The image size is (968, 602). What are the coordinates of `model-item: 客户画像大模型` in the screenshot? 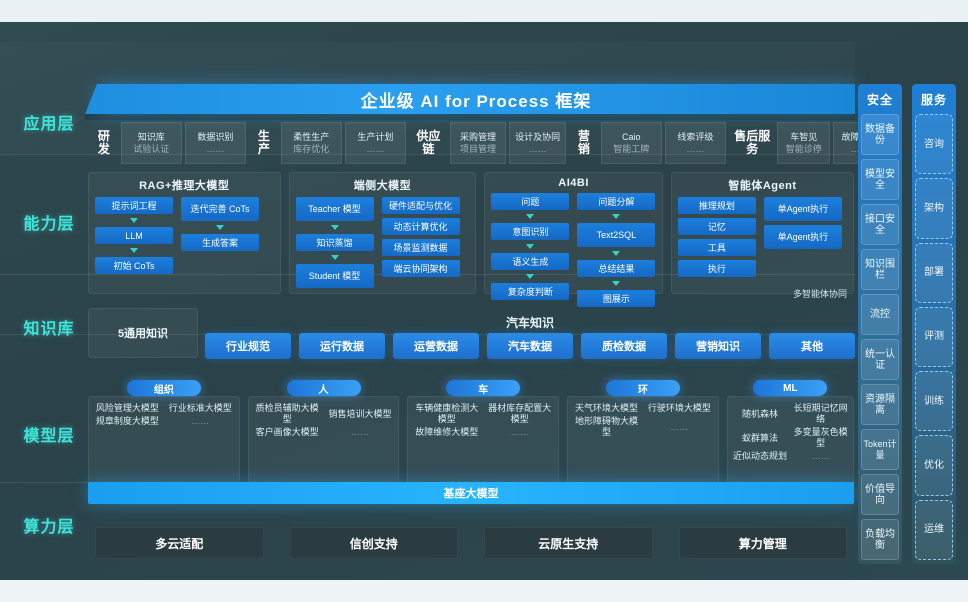 It's located at (287, 432).